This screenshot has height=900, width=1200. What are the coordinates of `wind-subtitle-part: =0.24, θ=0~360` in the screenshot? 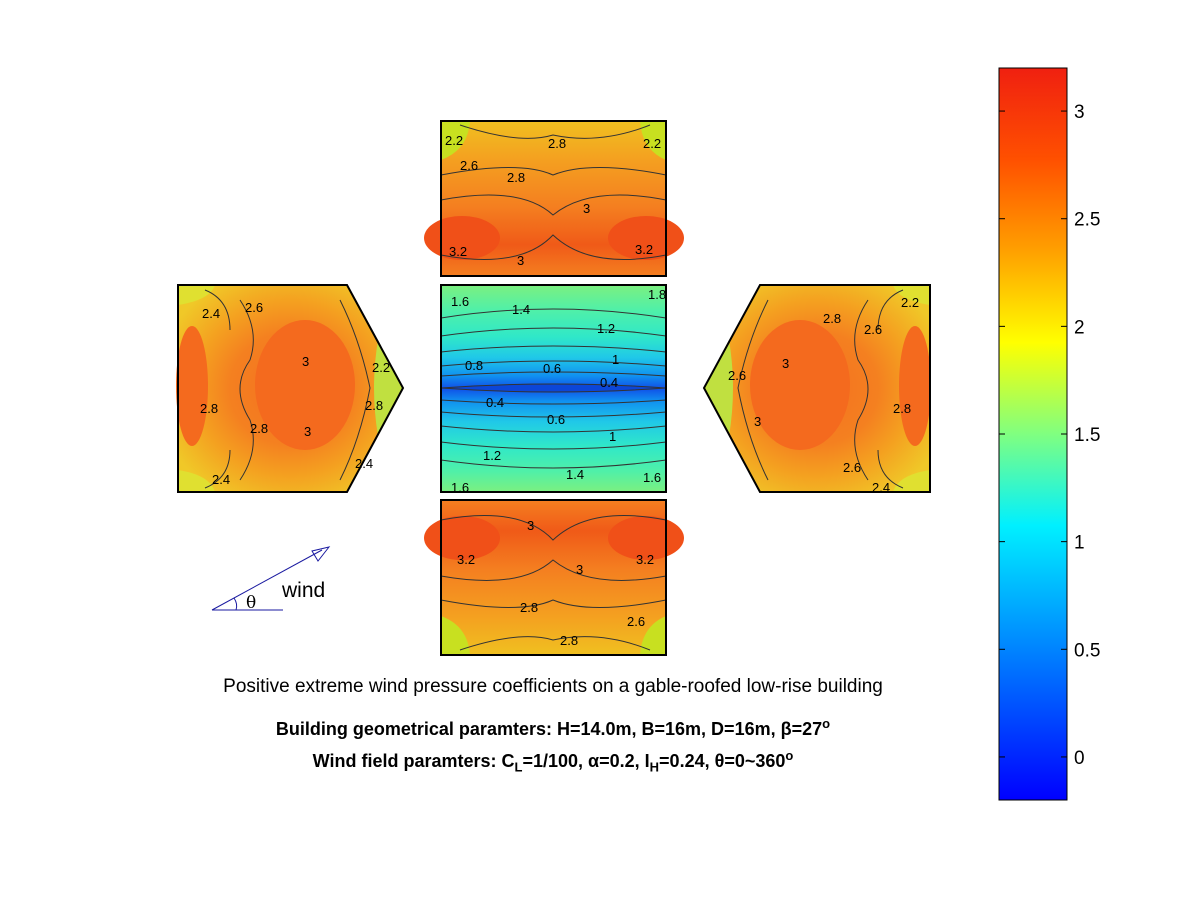 It's located at (722, 761).